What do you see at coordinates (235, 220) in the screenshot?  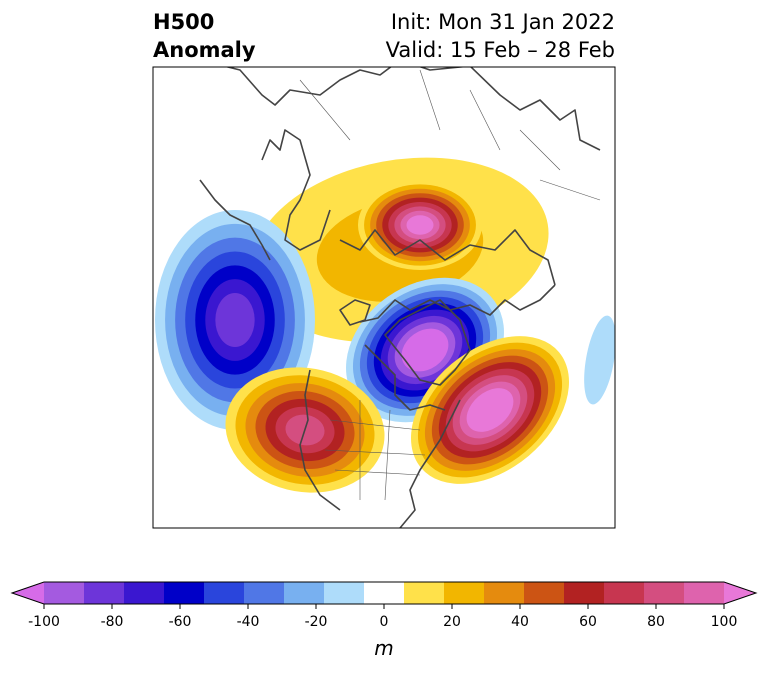 I see `coastline-europe` at bounding box center [235, 220].